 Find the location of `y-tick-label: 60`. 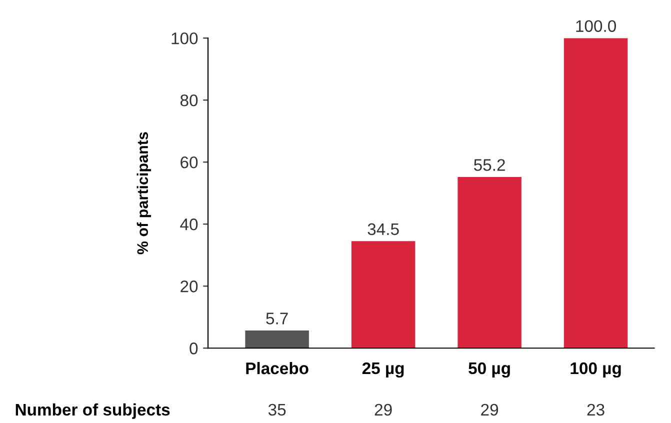

y-tick-label: 60 is located at coordinates (189, 162).